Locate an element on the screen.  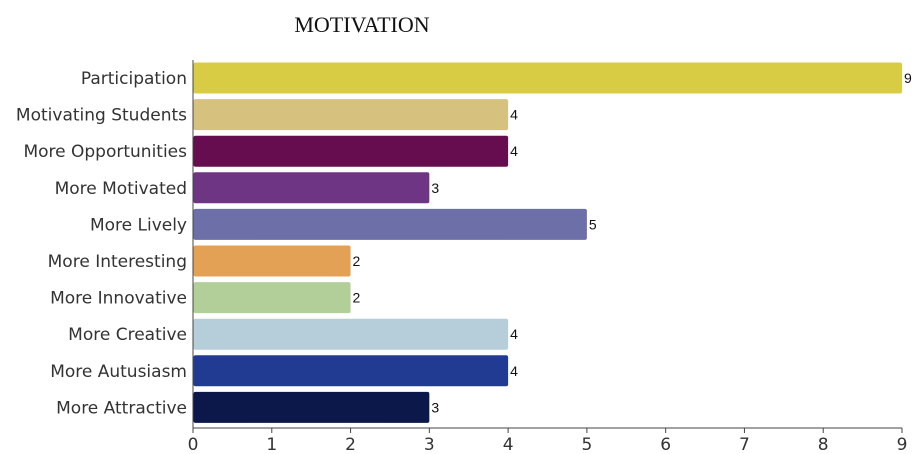
category-label: More Opportunities is located at coordinates (105, 152).